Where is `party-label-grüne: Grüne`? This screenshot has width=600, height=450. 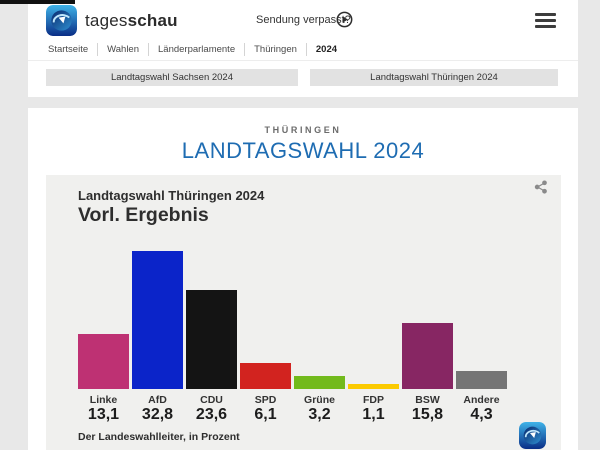
party-label-grüne: Grüne is located at coordinates (319, 400).